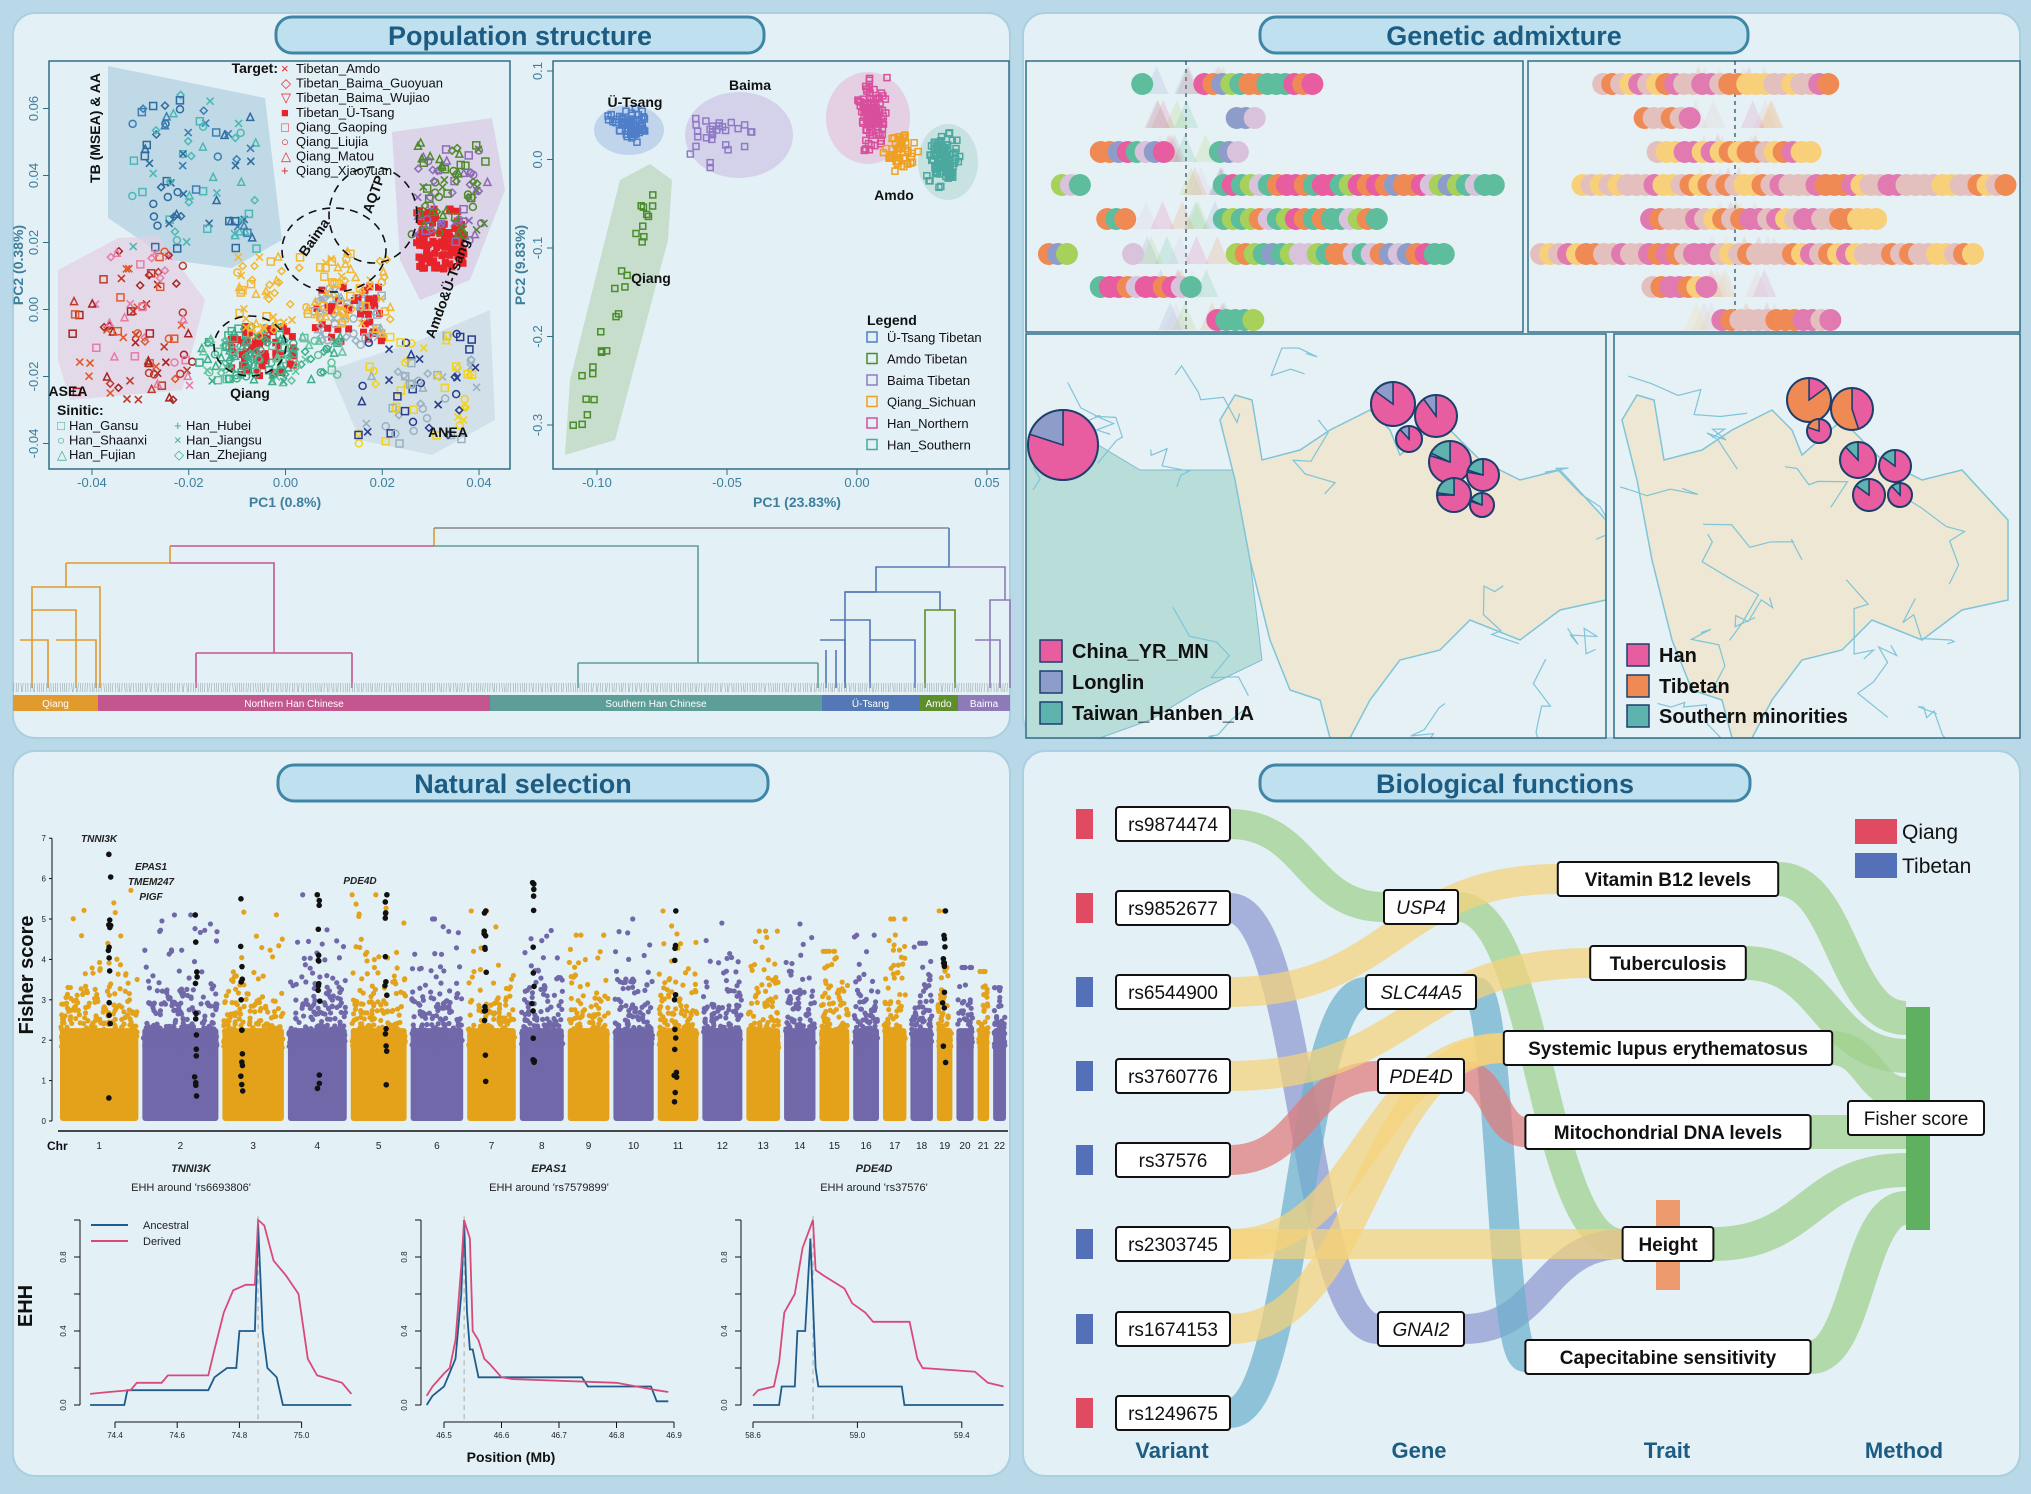 This screenshot has height=1494, width=2031. I want to click on y-tick-label: 0.00, so click(33, 309).